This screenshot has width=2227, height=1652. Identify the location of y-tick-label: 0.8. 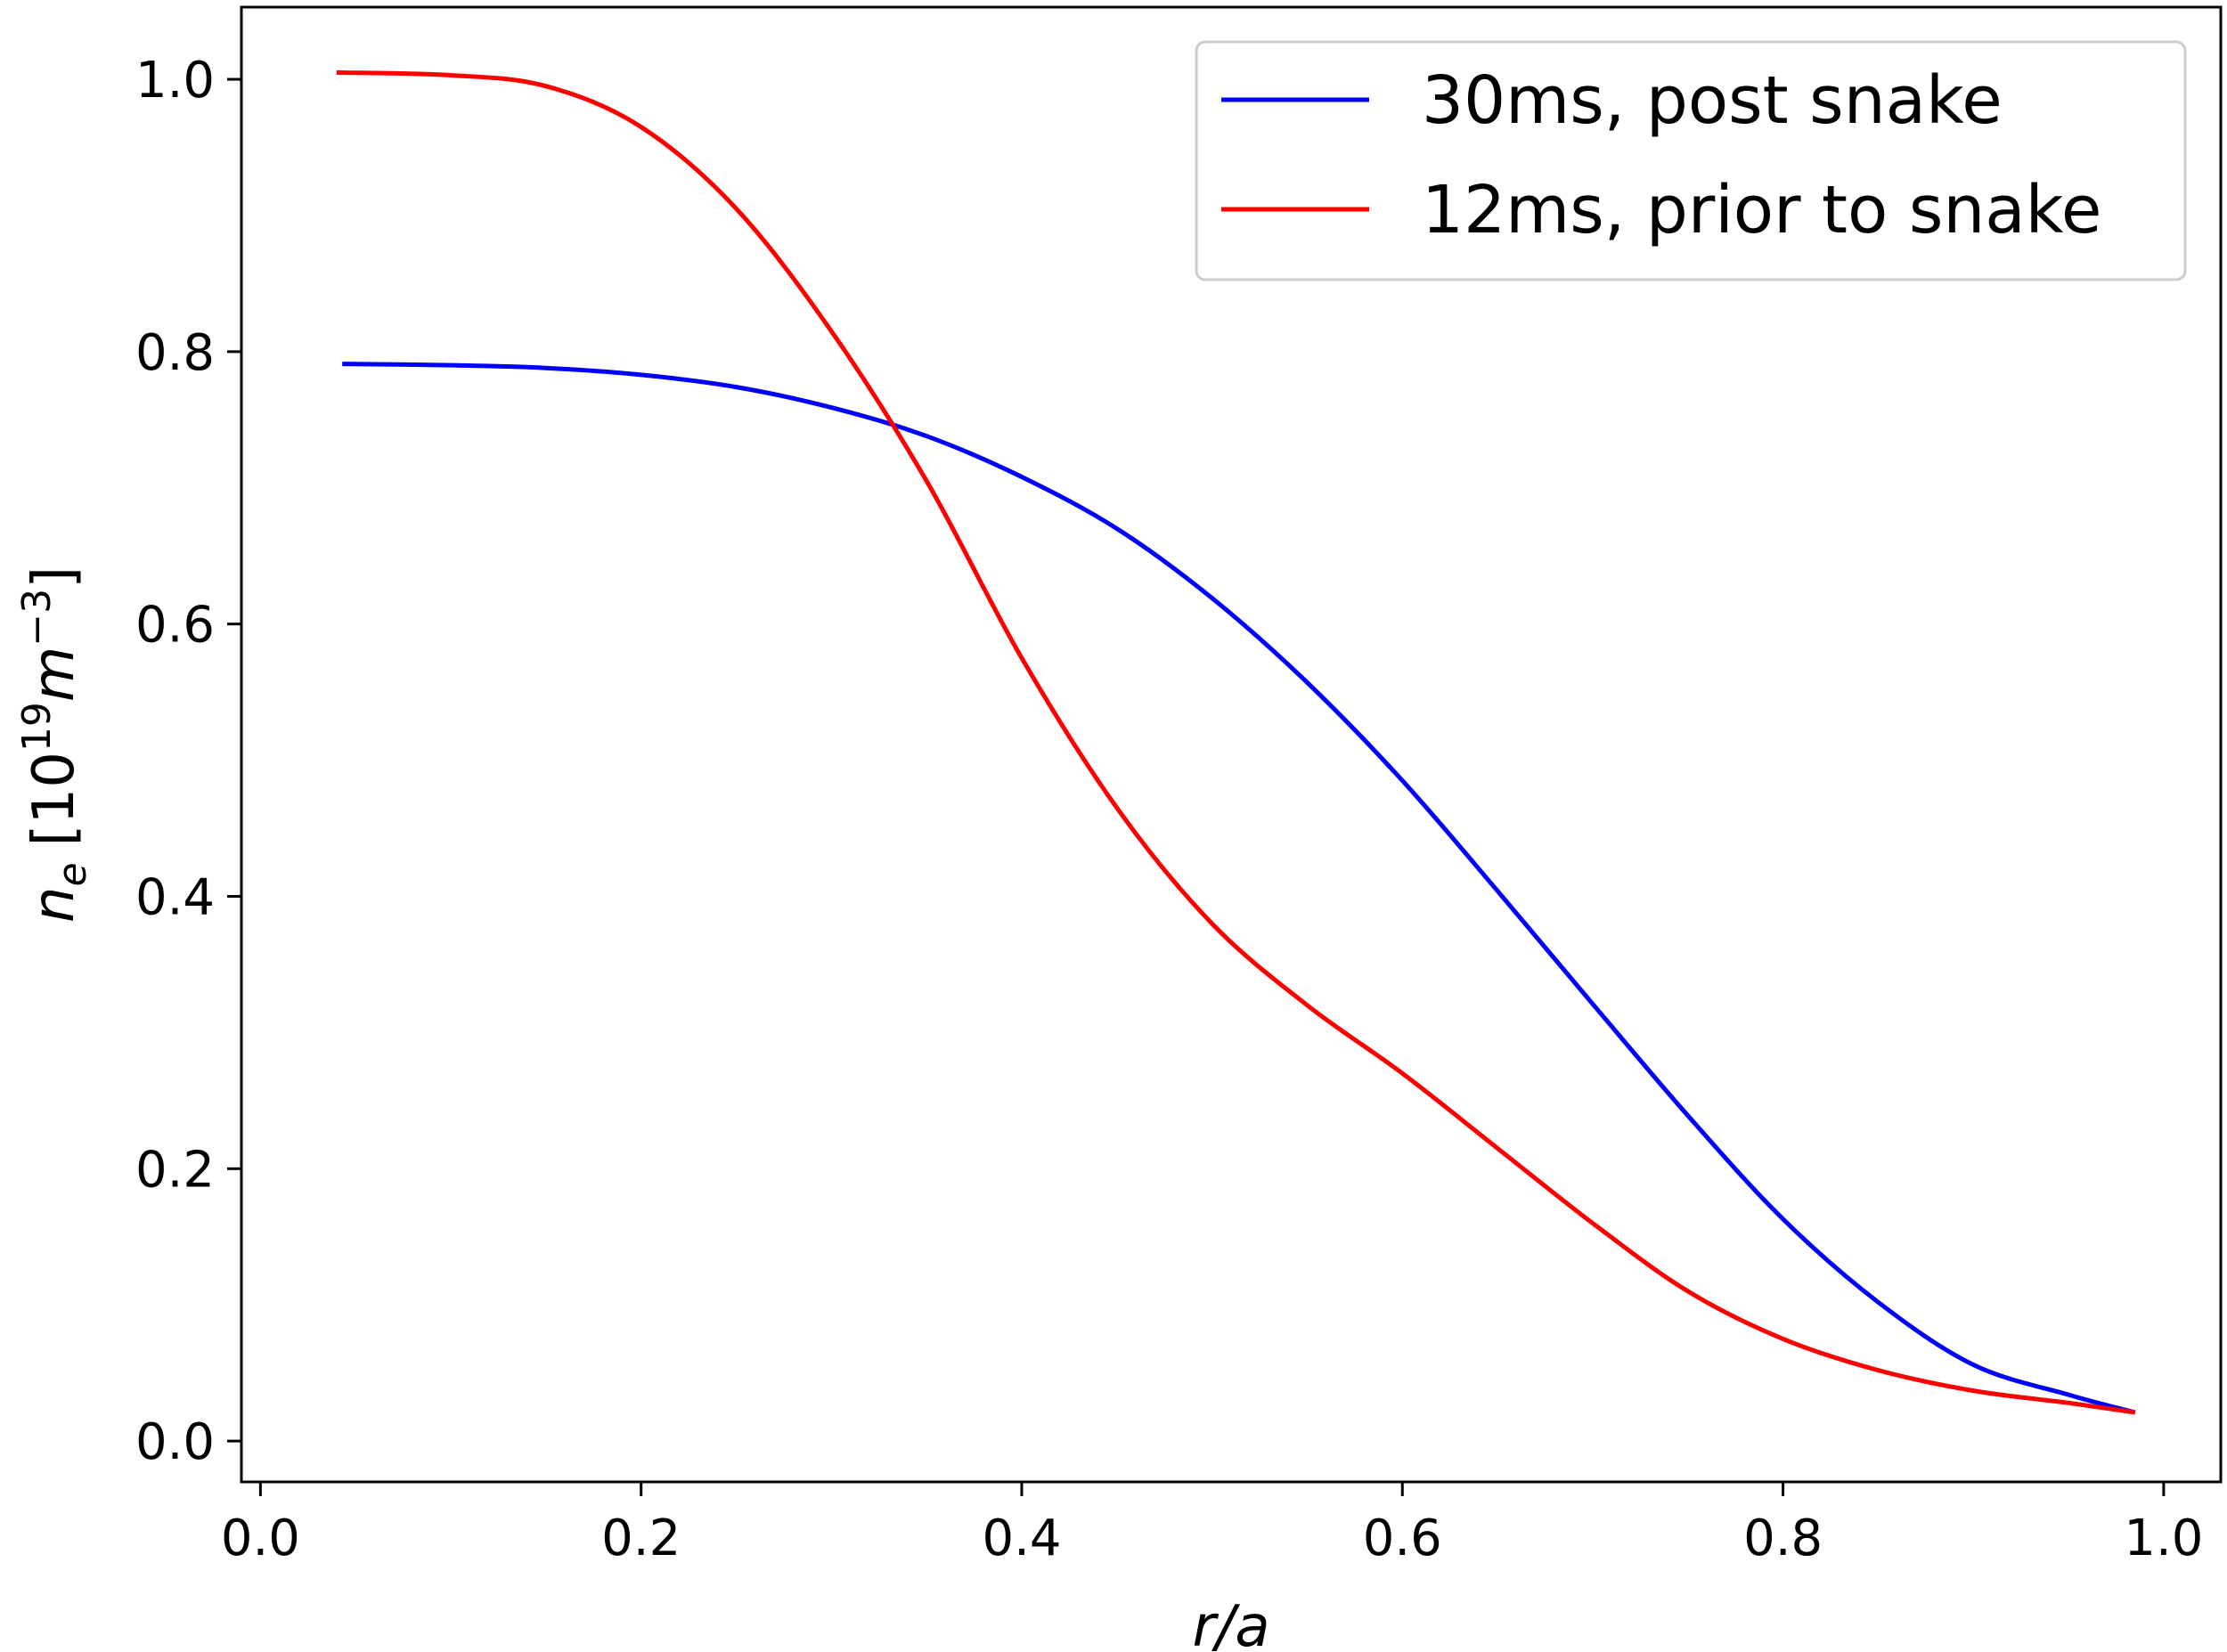
(175, 353).